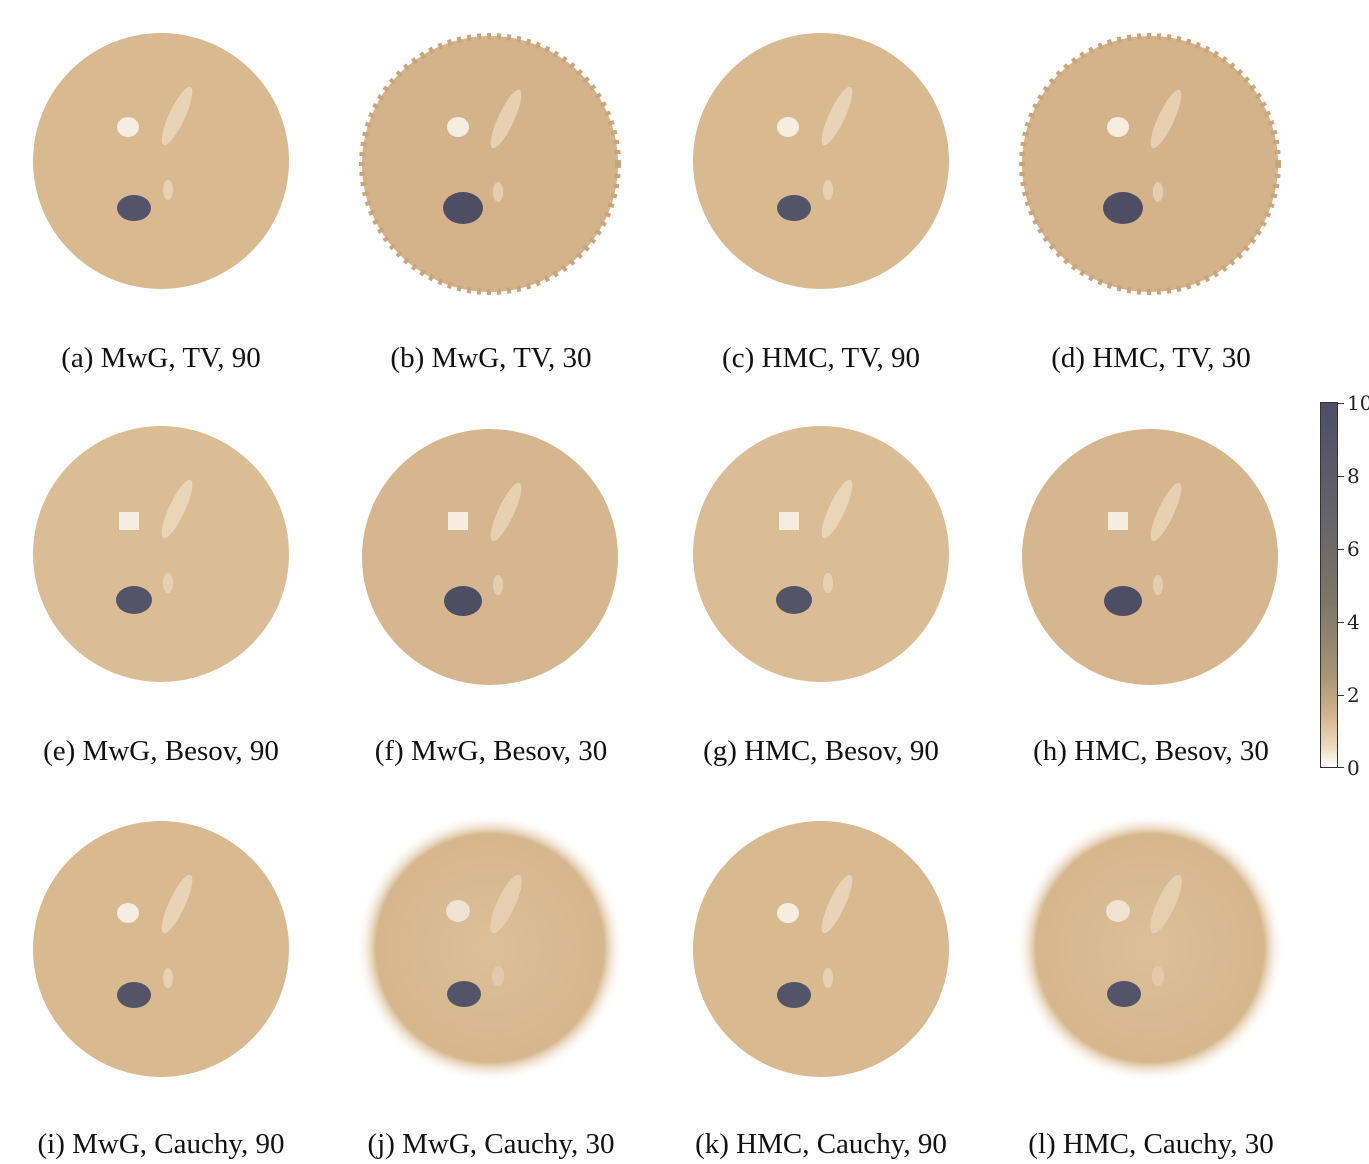  What do you see at coordinates (491, 751) in the screenshot?
I see `caption-f: (f) MwG, Besov, 30` at bounding box center [491, 751].